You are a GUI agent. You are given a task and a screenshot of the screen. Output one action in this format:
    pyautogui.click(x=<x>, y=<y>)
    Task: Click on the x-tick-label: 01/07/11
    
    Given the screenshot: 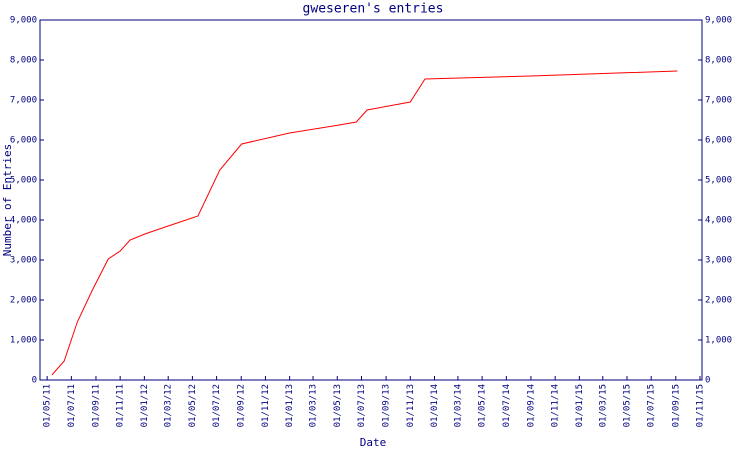 What is the action you would take?
    pyautogui.click(x=72, y=405)
    